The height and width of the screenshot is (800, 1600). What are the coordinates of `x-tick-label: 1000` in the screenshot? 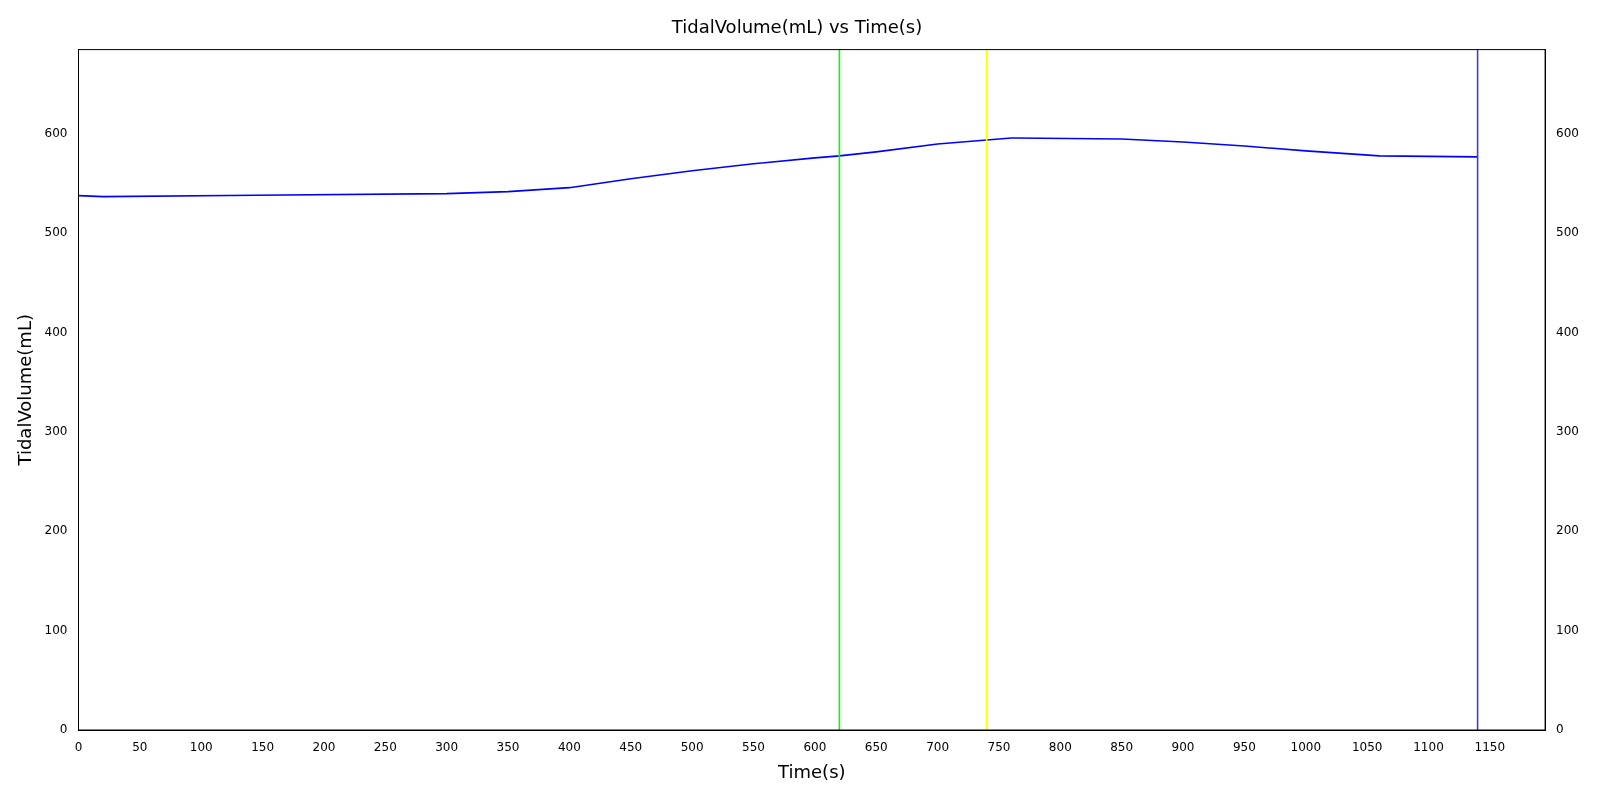 It's located at (1306, 747).